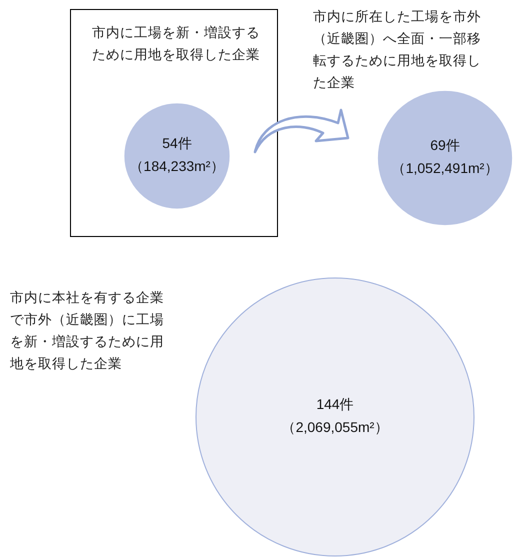 This screenshot has width=526, height=558. I want to click on data-label: 54件, so click(177, 142).